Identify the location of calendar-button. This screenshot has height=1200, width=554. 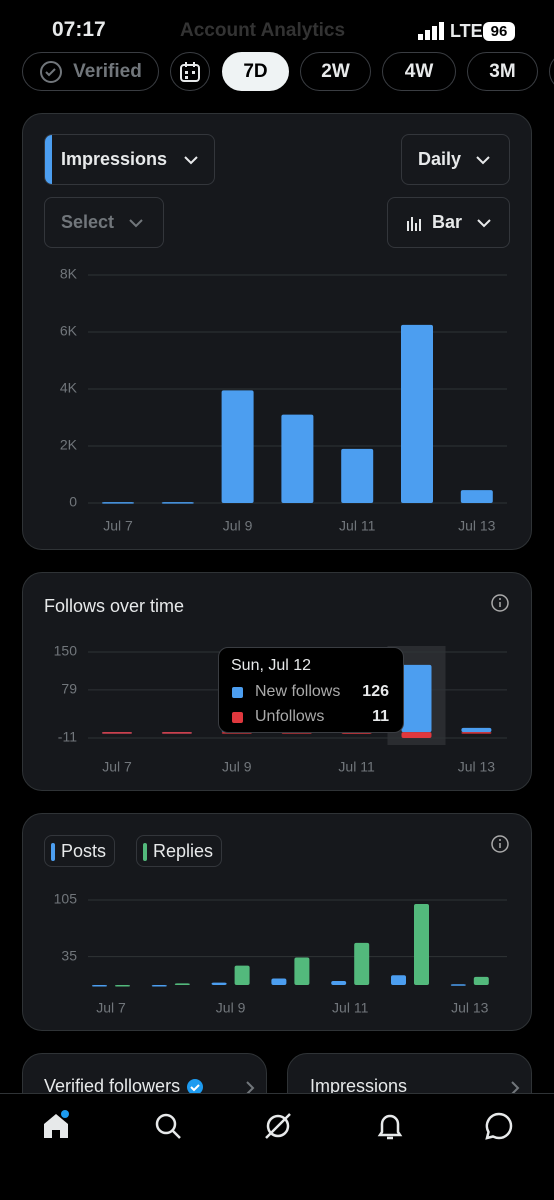
(190, 71).